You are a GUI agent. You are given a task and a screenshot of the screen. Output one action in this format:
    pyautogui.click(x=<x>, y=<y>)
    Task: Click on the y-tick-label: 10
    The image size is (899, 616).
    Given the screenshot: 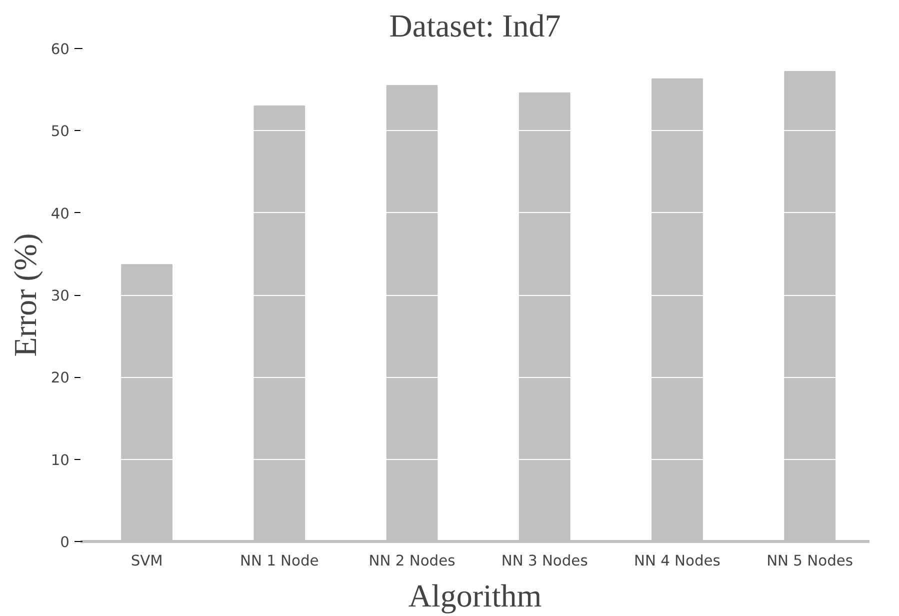 What is the action you would take?
    pyautogui.click(x=60, y=460)
    